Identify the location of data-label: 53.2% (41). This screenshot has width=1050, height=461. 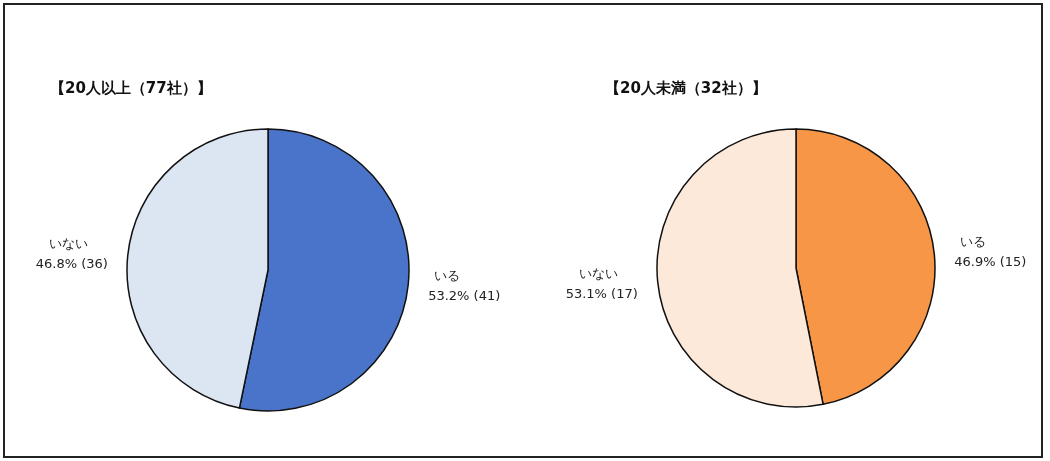
(464, 296).